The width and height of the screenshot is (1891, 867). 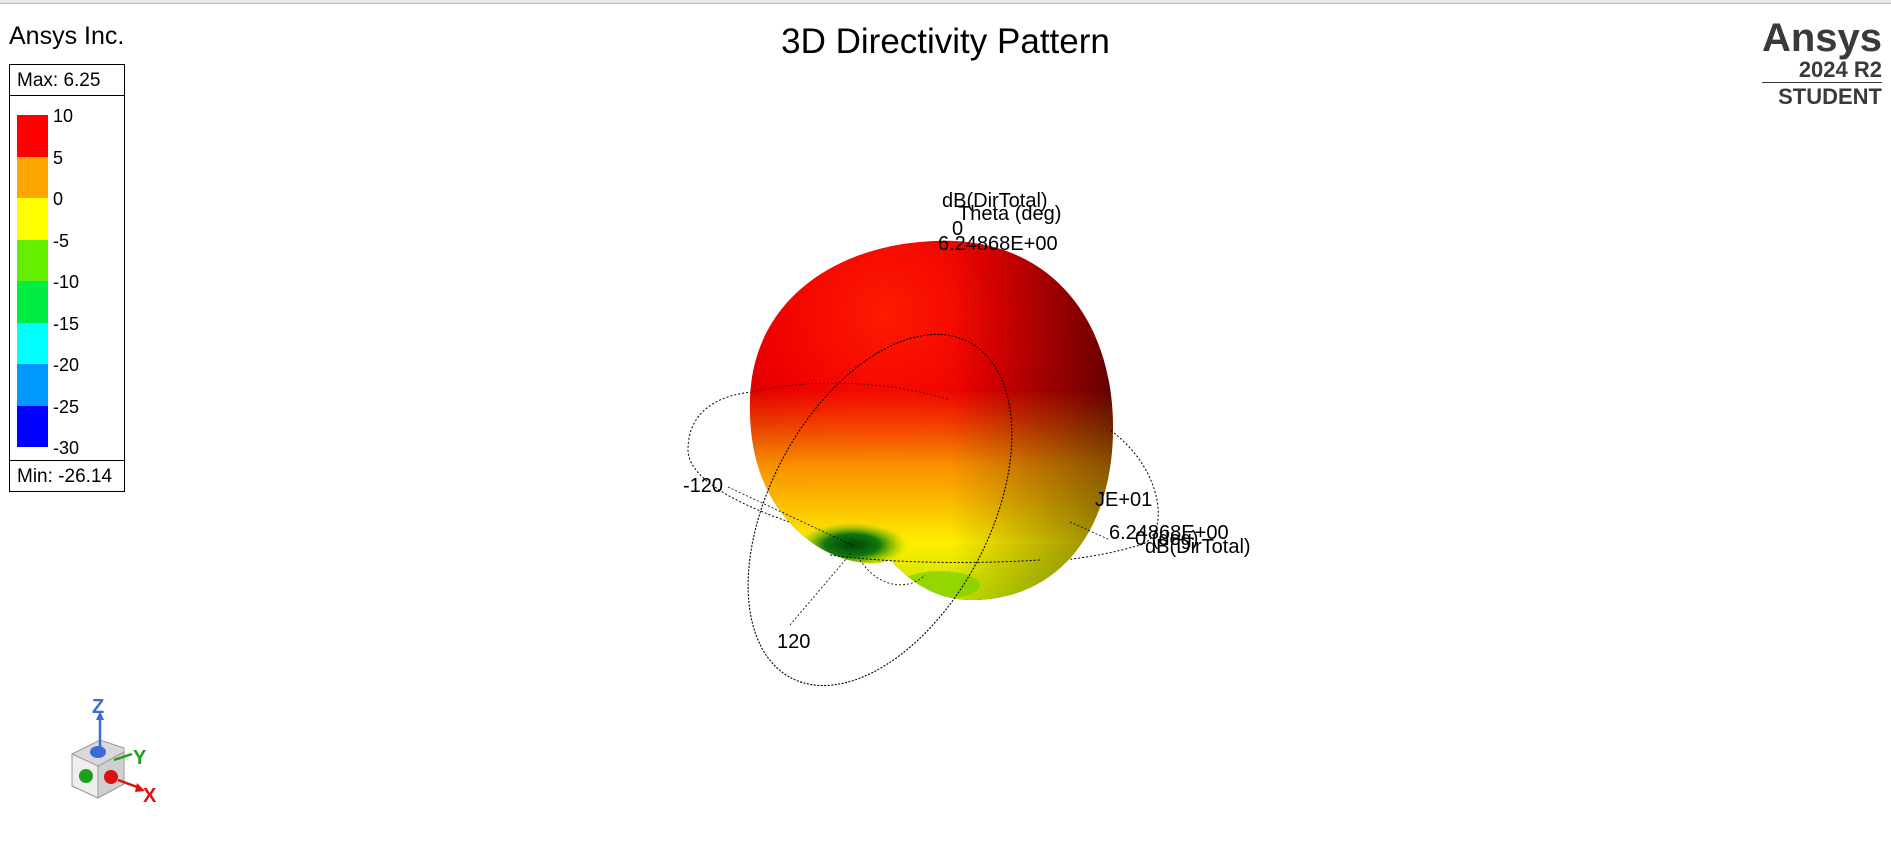 What do you see at coordinates (66, 406) in the screenshot?
I see `legend-tick-label: -25` at bounding box center [66, 406].